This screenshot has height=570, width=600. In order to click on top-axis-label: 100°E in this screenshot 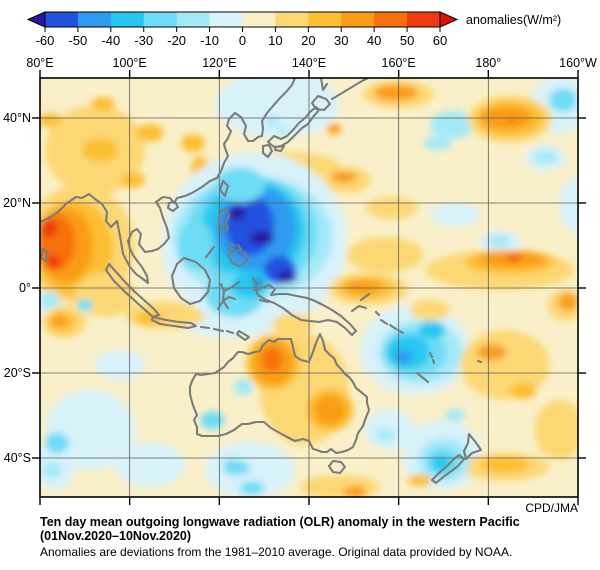, I will do `click(129, 63)`.